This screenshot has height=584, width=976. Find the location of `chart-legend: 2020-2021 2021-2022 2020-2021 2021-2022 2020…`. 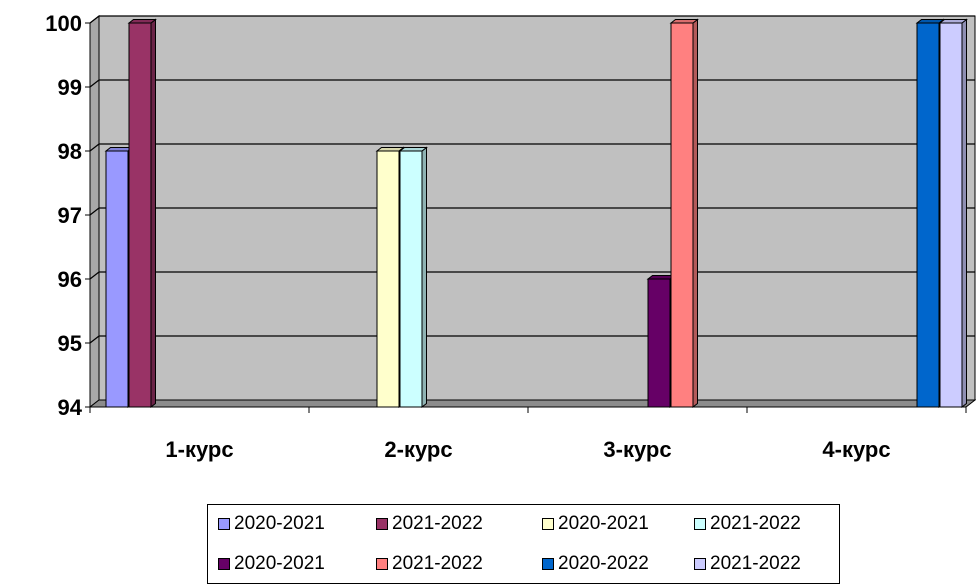

chart-legend: 2020-2021 2021-2022 2020-2021 2021-2022 2020… is located at coordinates (523, 544).